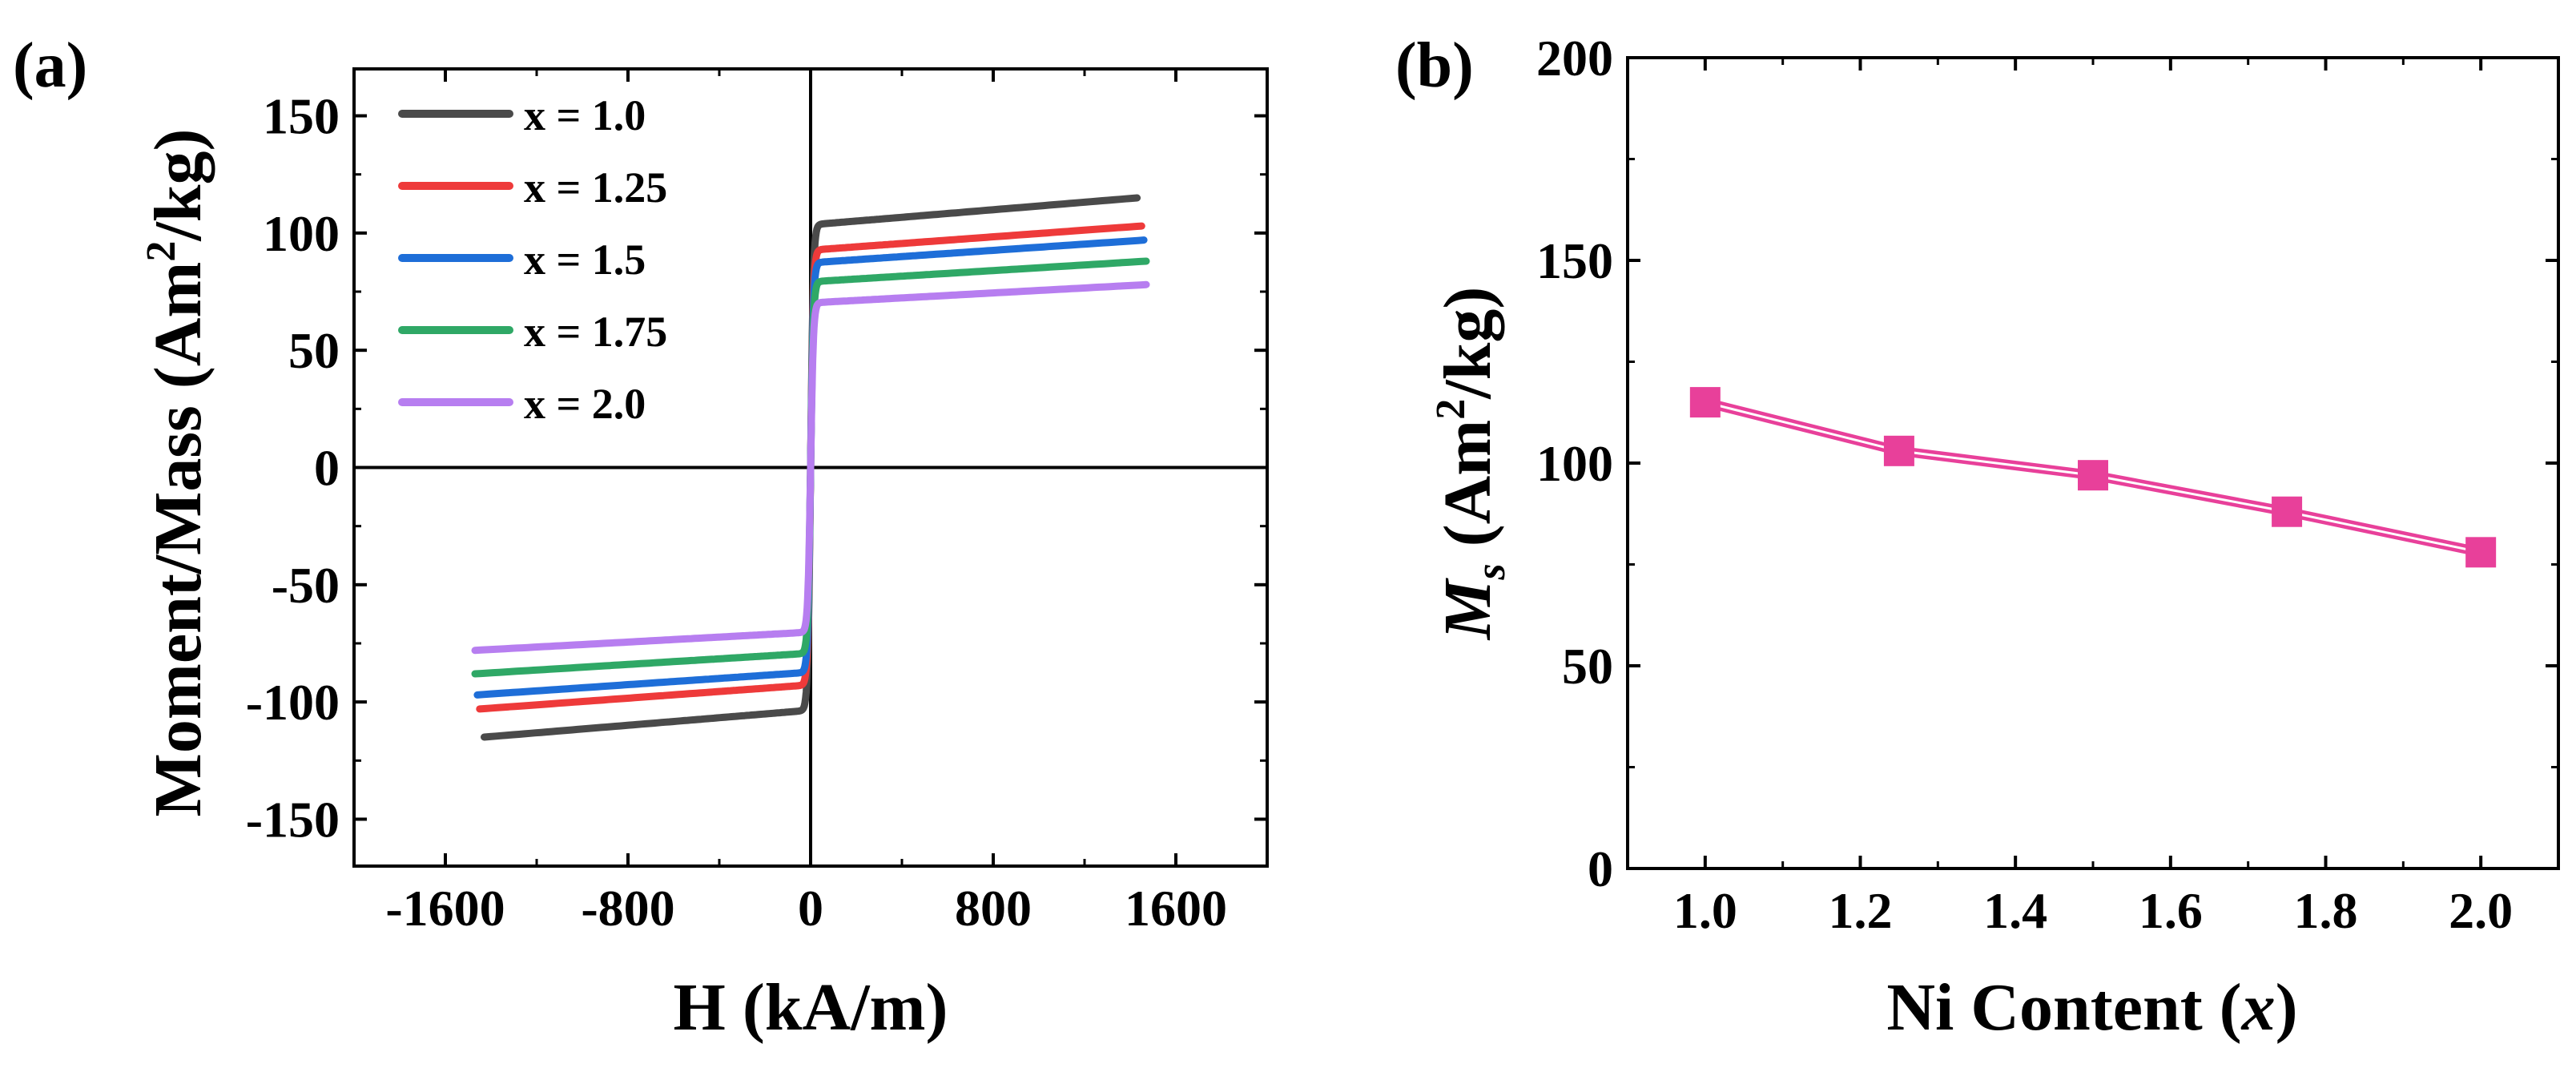 The height and width of the screenshot is (1072, 2576). Describe the element at coordinates (585, 260) in the screenshot. I see `legend-label: x = 1.5` at that location.